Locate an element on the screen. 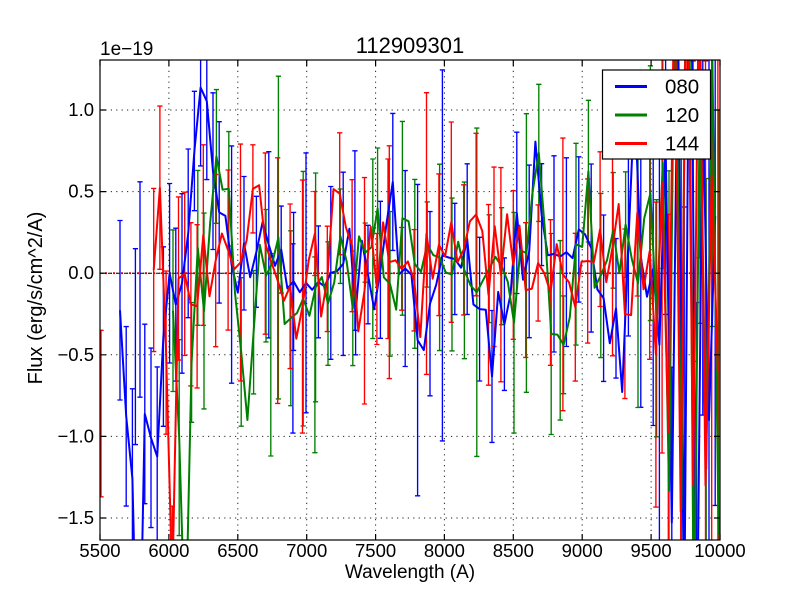  svg-text: 8500 is located at coordinates (513, 550).